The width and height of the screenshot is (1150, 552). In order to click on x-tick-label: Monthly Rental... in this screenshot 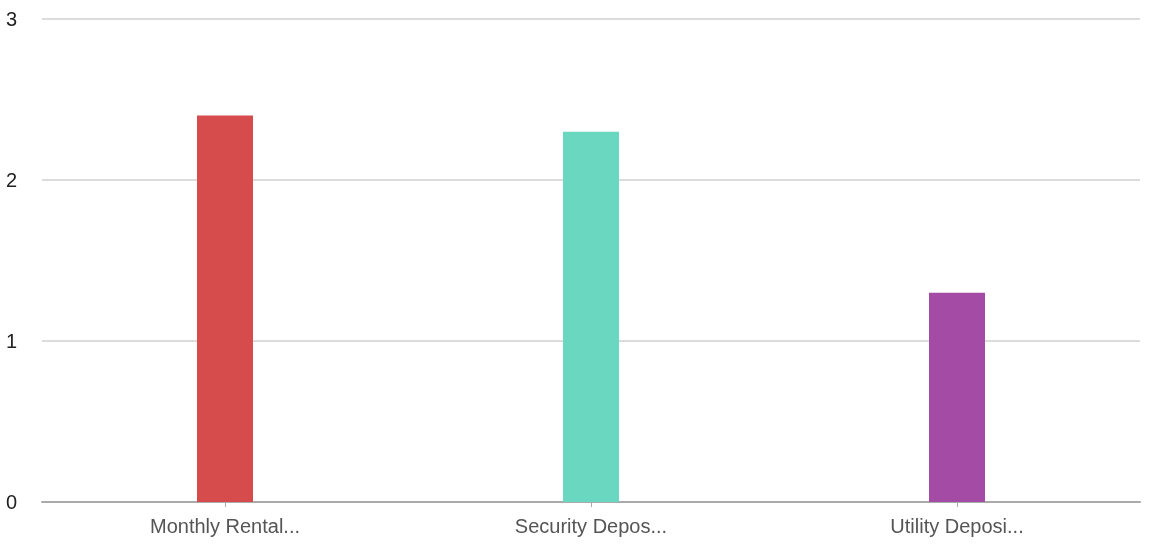, I will do `click(225, 526)`.